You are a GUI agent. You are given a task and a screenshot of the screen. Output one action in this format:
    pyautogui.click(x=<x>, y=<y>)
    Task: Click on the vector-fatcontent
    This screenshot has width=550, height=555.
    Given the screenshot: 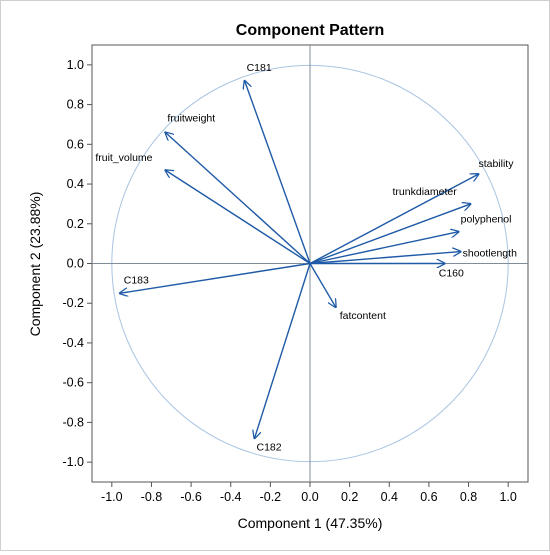 What is the action you would take?
    pyautogui.click(x=322, y=285)
    